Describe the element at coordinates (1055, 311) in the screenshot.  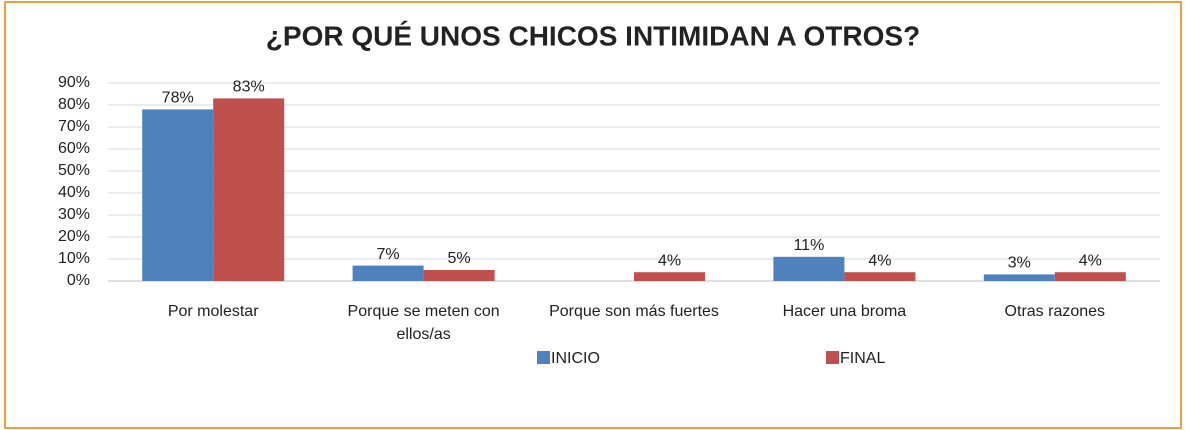
I see `x-tick-label: Otras razones` at that location.